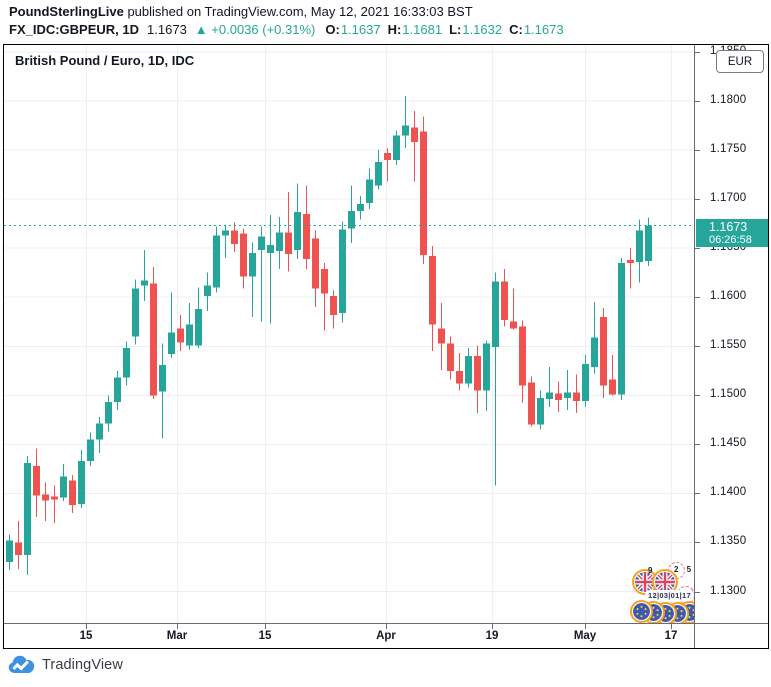  I want to click on price-axis-label: 1.1450, so click(728, 443).